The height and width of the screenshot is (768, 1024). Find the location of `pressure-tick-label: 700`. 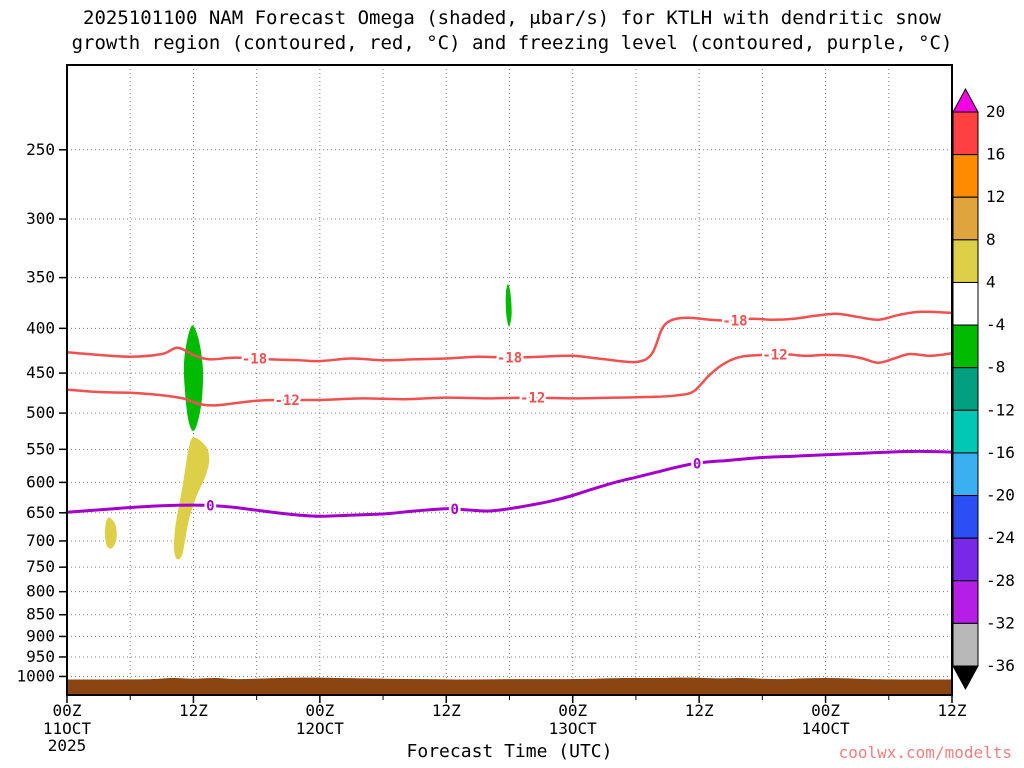

pressure-tick-label: 700 is located at coordinates (40, 540).